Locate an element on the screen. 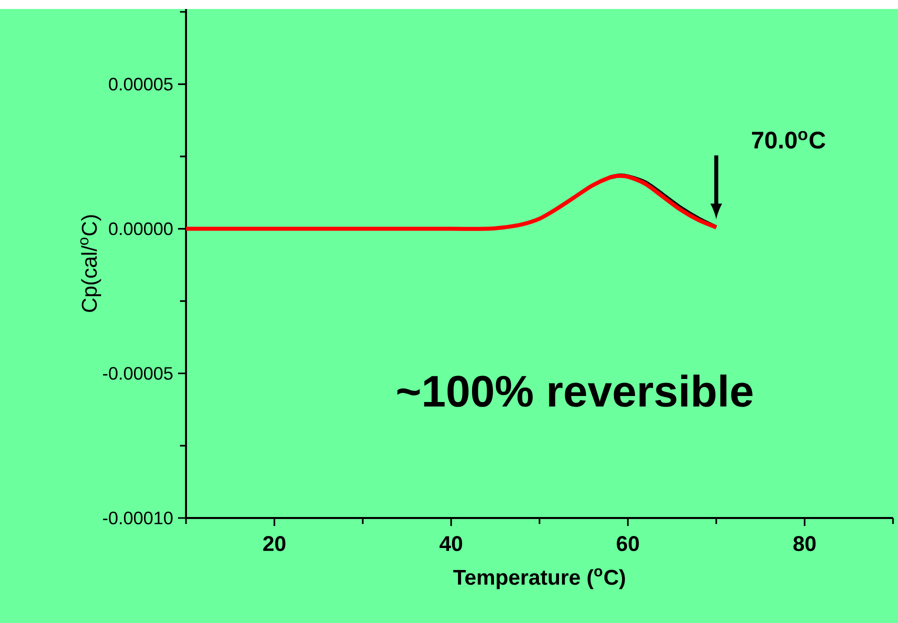 The height and width of the screenshot is (623, 898). y-tick-label: -0.00010 is located at coordinates (138, 518).